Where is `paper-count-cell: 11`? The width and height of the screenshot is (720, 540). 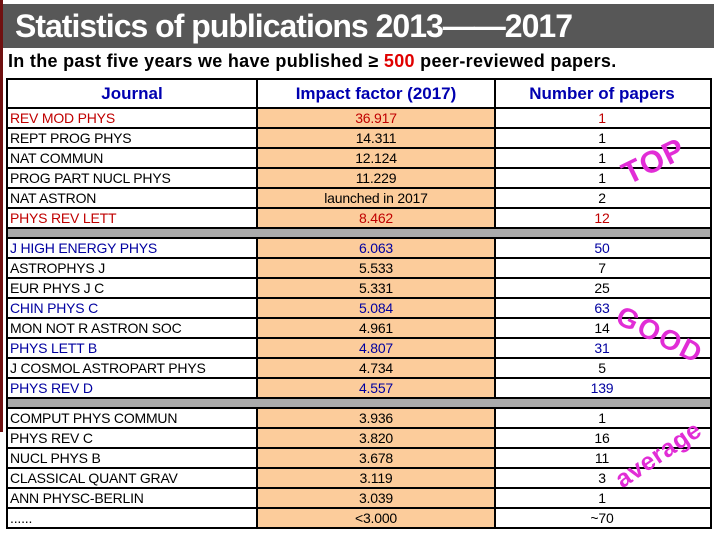
paper-count-cell: 11 is located at coordinates (602, 458).